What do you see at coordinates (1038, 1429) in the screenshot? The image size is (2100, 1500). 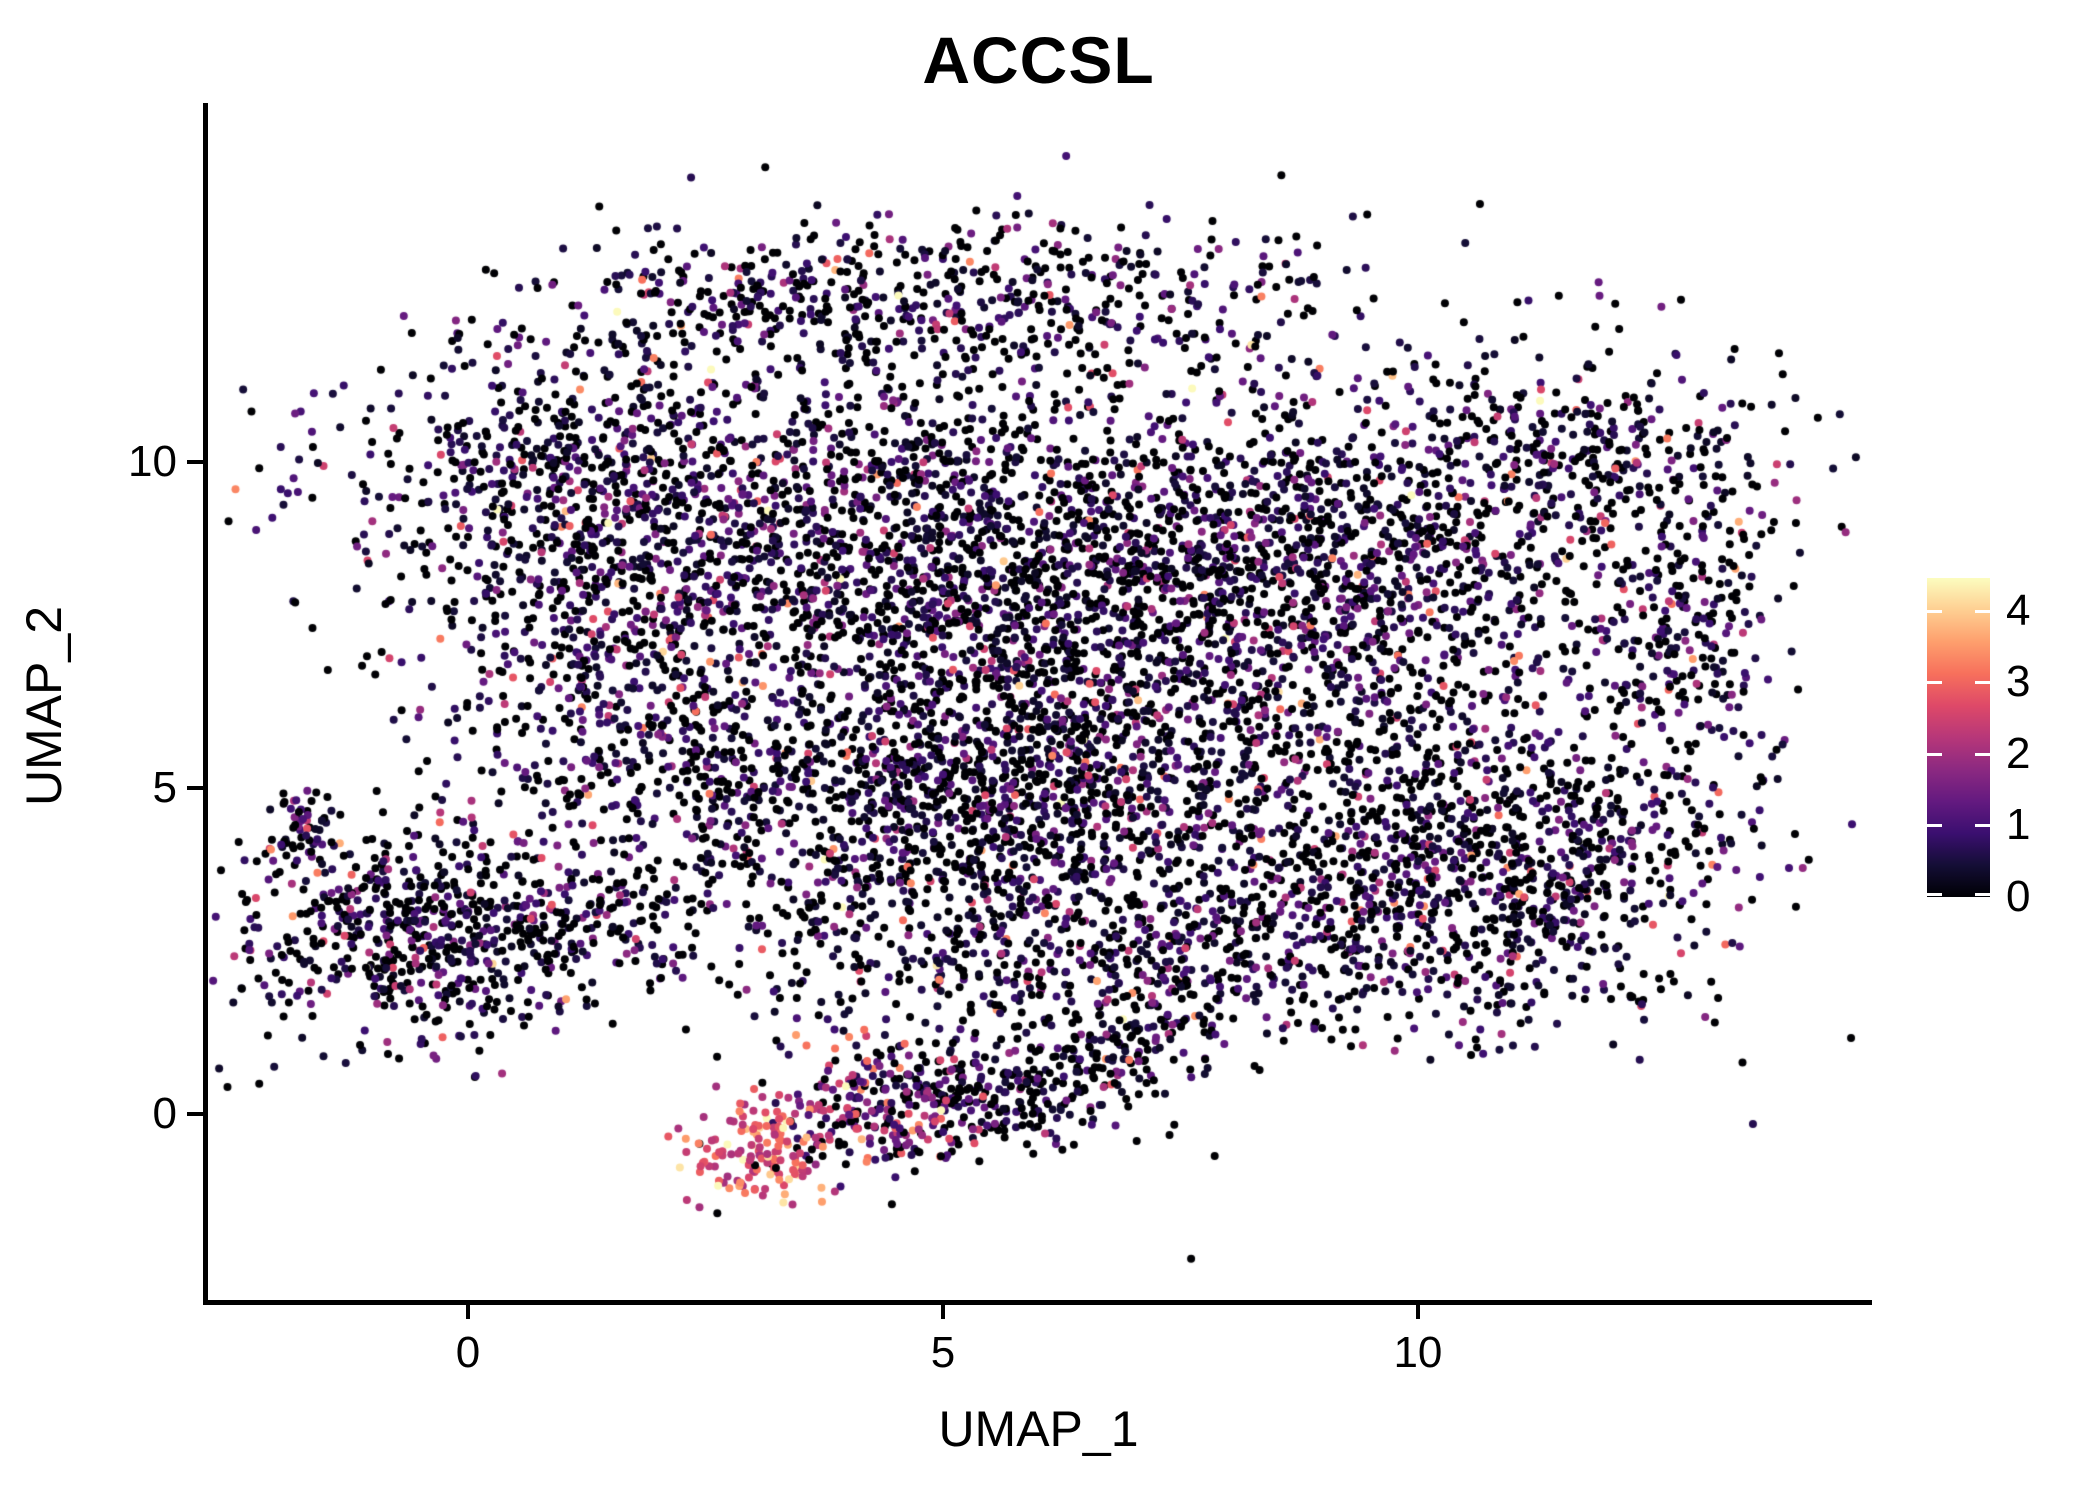 I see `x-axis-title: UMAP_1` at bounding box center [1038, 1429].